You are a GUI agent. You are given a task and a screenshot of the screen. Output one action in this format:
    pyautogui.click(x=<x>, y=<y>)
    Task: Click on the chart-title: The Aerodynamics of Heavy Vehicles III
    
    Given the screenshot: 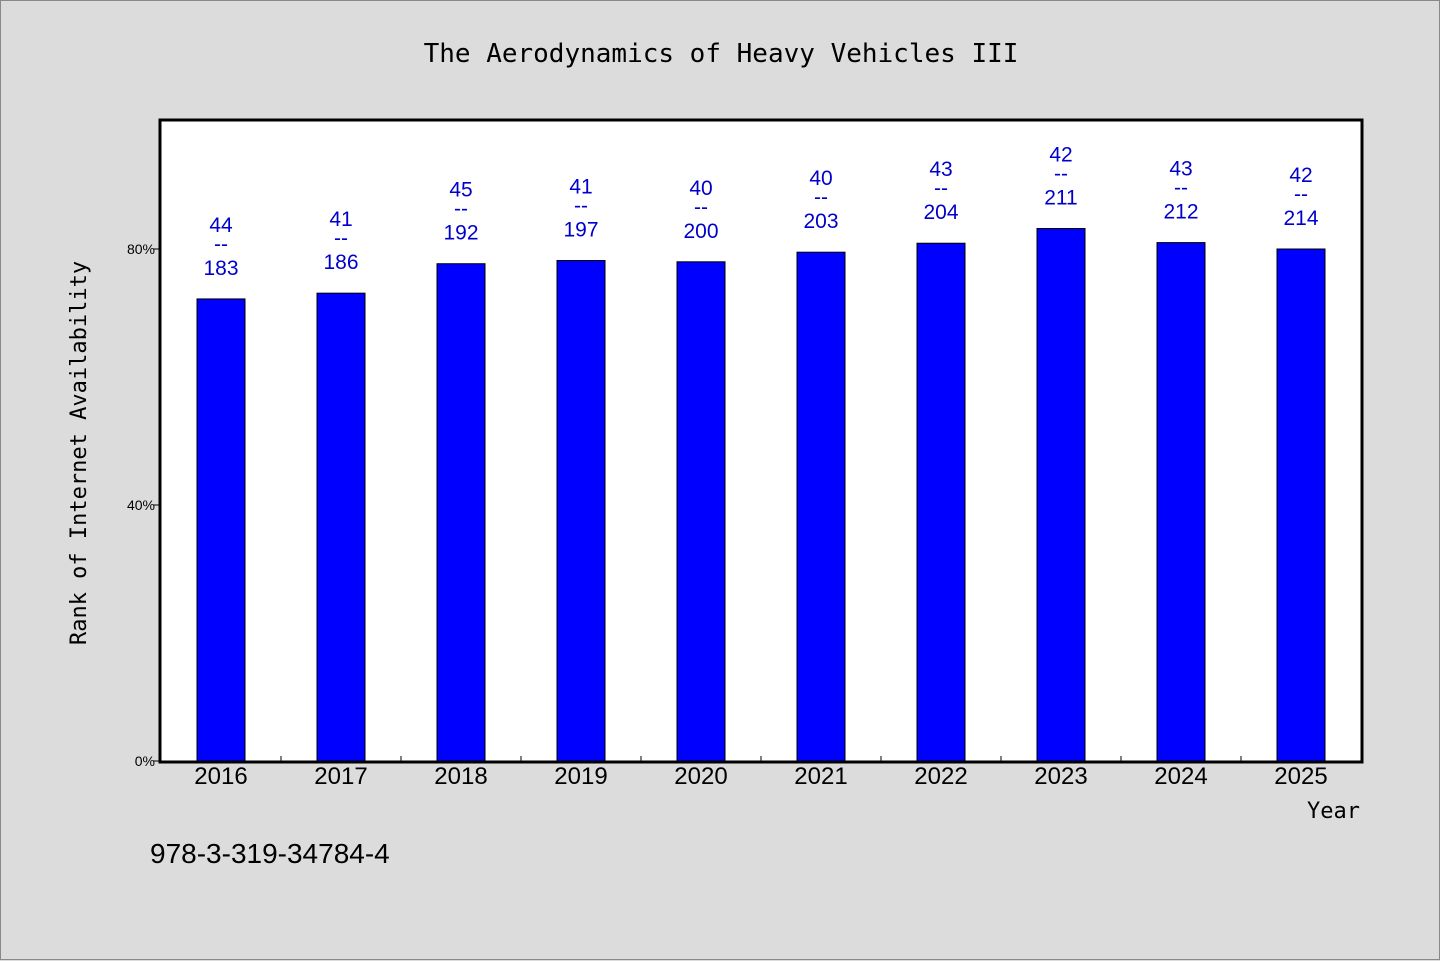 What is the action you would take?
    pyautogui.click(x=721, y=54)
    